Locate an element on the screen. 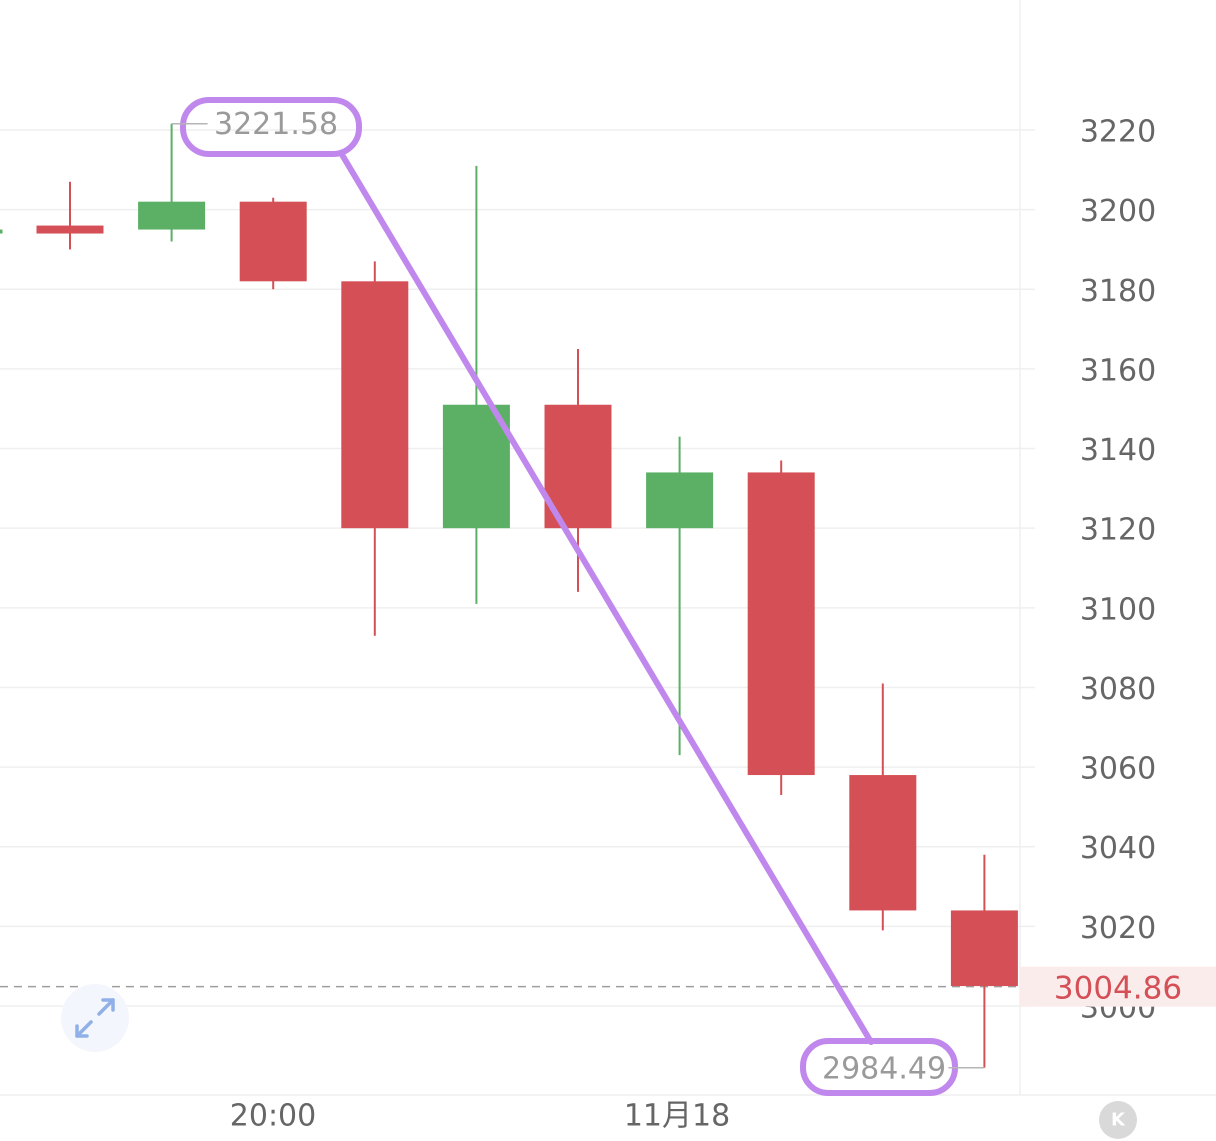 The width and height of the screenshot is (1216, 1141). last-price-label-bg is located at coordinates (1118, 986).